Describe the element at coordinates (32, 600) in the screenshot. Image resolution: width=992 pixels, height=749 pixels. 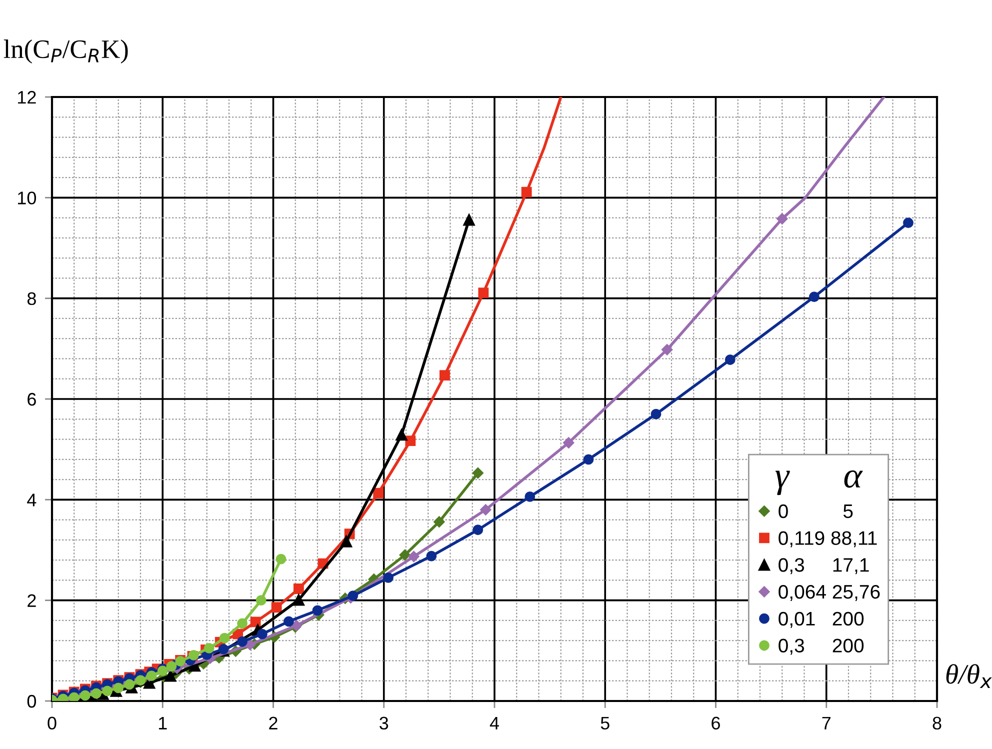
I see `y-tick-label: 2` at that location.